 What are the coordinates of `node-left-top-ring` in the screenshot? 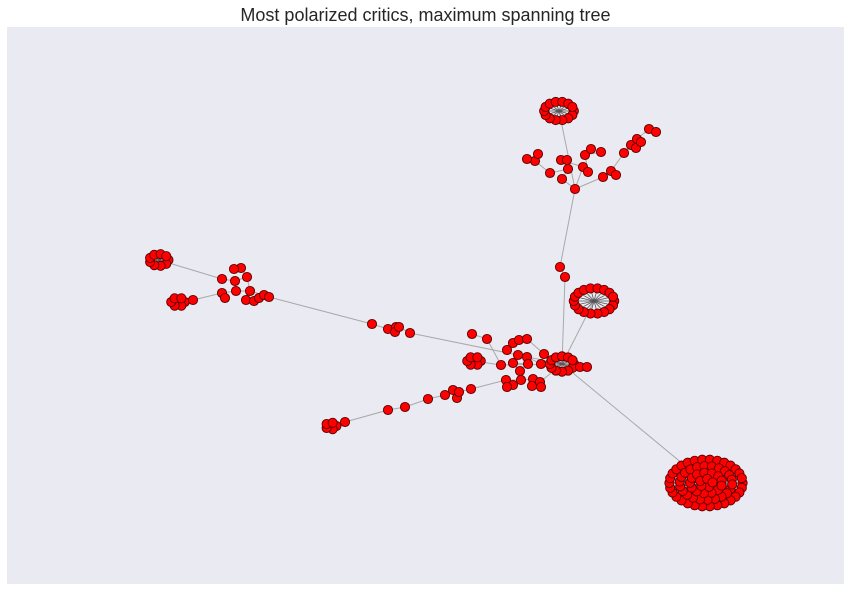 It's located at (166, 256).